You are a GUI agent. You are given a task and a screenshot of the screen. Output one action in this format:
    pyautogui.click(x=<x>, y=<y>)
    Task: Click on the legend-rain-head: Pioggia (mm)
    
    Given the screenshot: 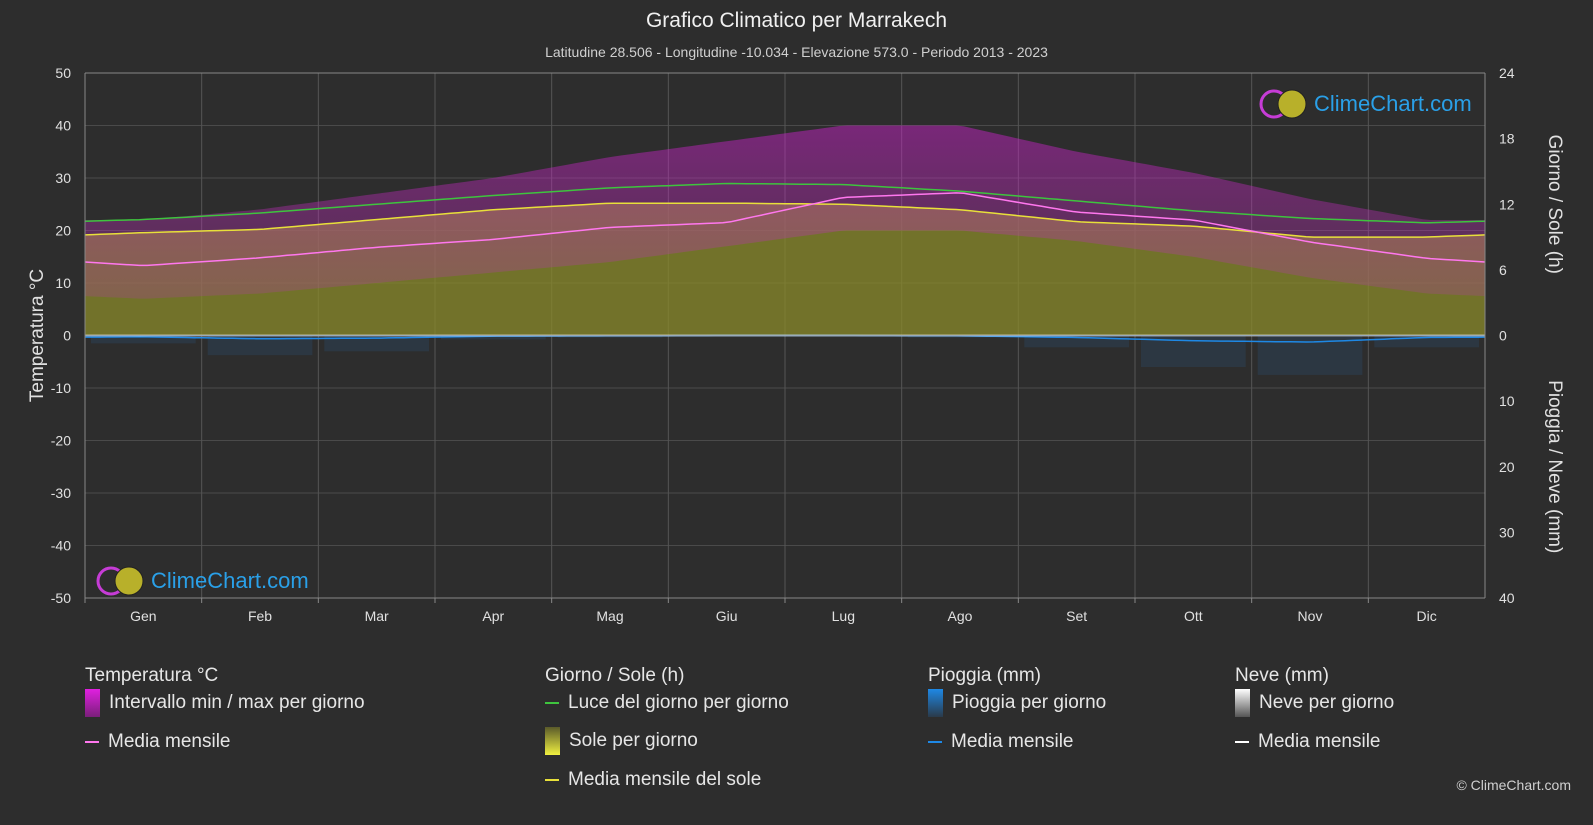 What is the action you would take?
    pyautogui.click(x=984, y=675)
    